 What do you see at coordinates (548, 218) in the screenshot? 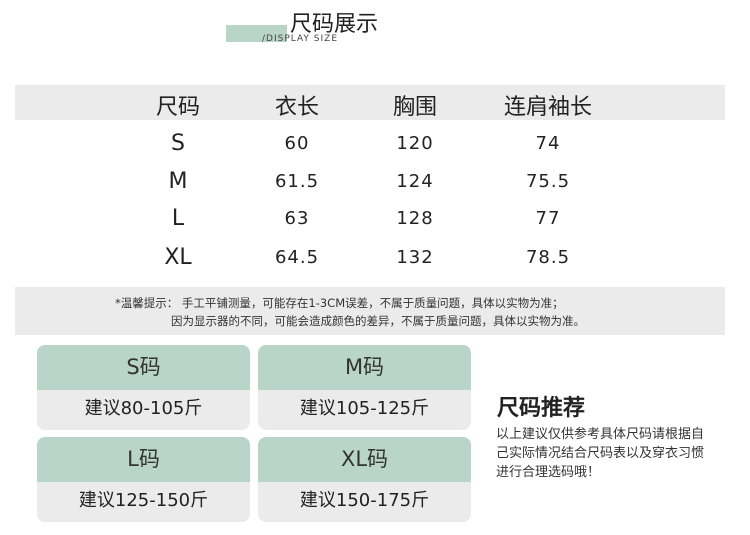
I see `table-cell: 77` at bounding box center [548, 218].